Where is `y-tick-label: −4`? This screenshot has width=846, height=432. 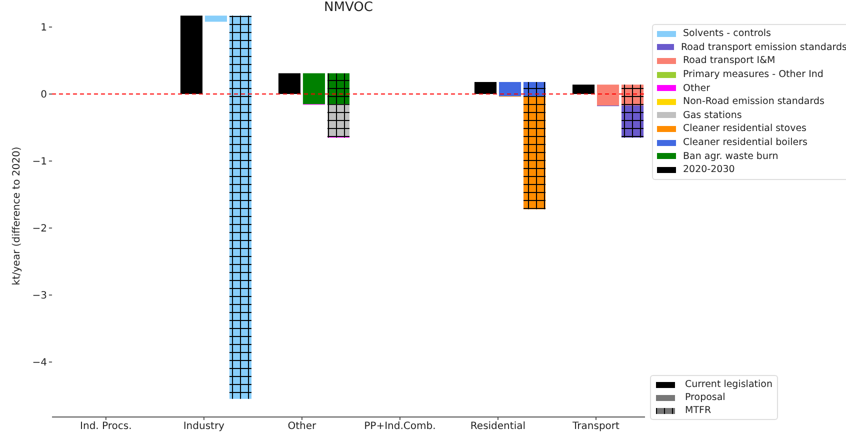 y-tick-label: −4 is located at coordinates (39, 363).